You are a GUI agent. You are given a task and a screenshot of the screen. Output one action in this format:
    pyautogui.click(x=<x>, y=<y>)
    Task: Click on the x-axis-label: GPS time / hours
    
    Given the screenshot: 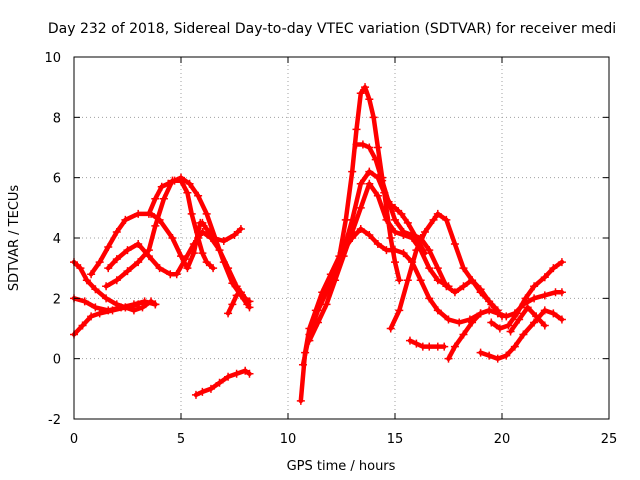 What is the action you would take?
    pyautogui.click(x=341, y=466)
    